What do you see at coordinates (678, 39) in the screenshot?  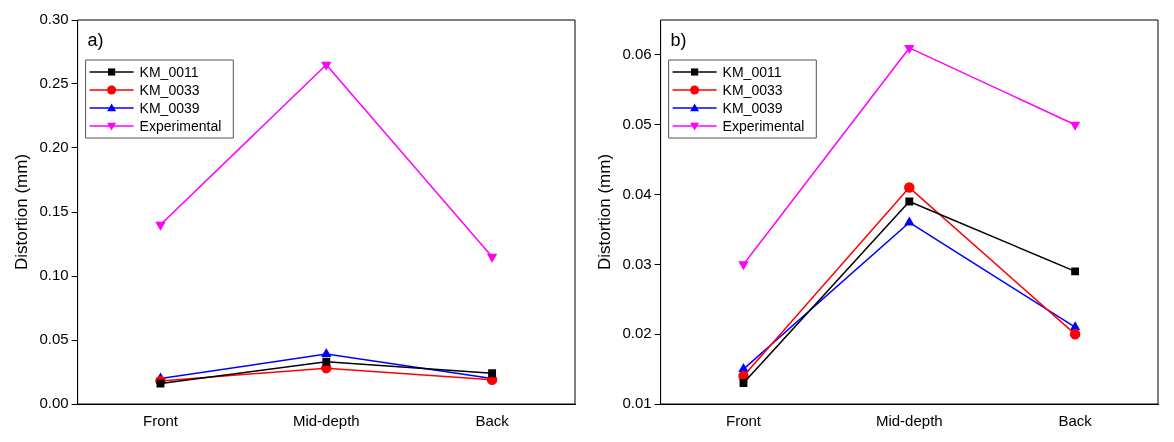 I see `annotation: b)` at bounding box center [678, 39].